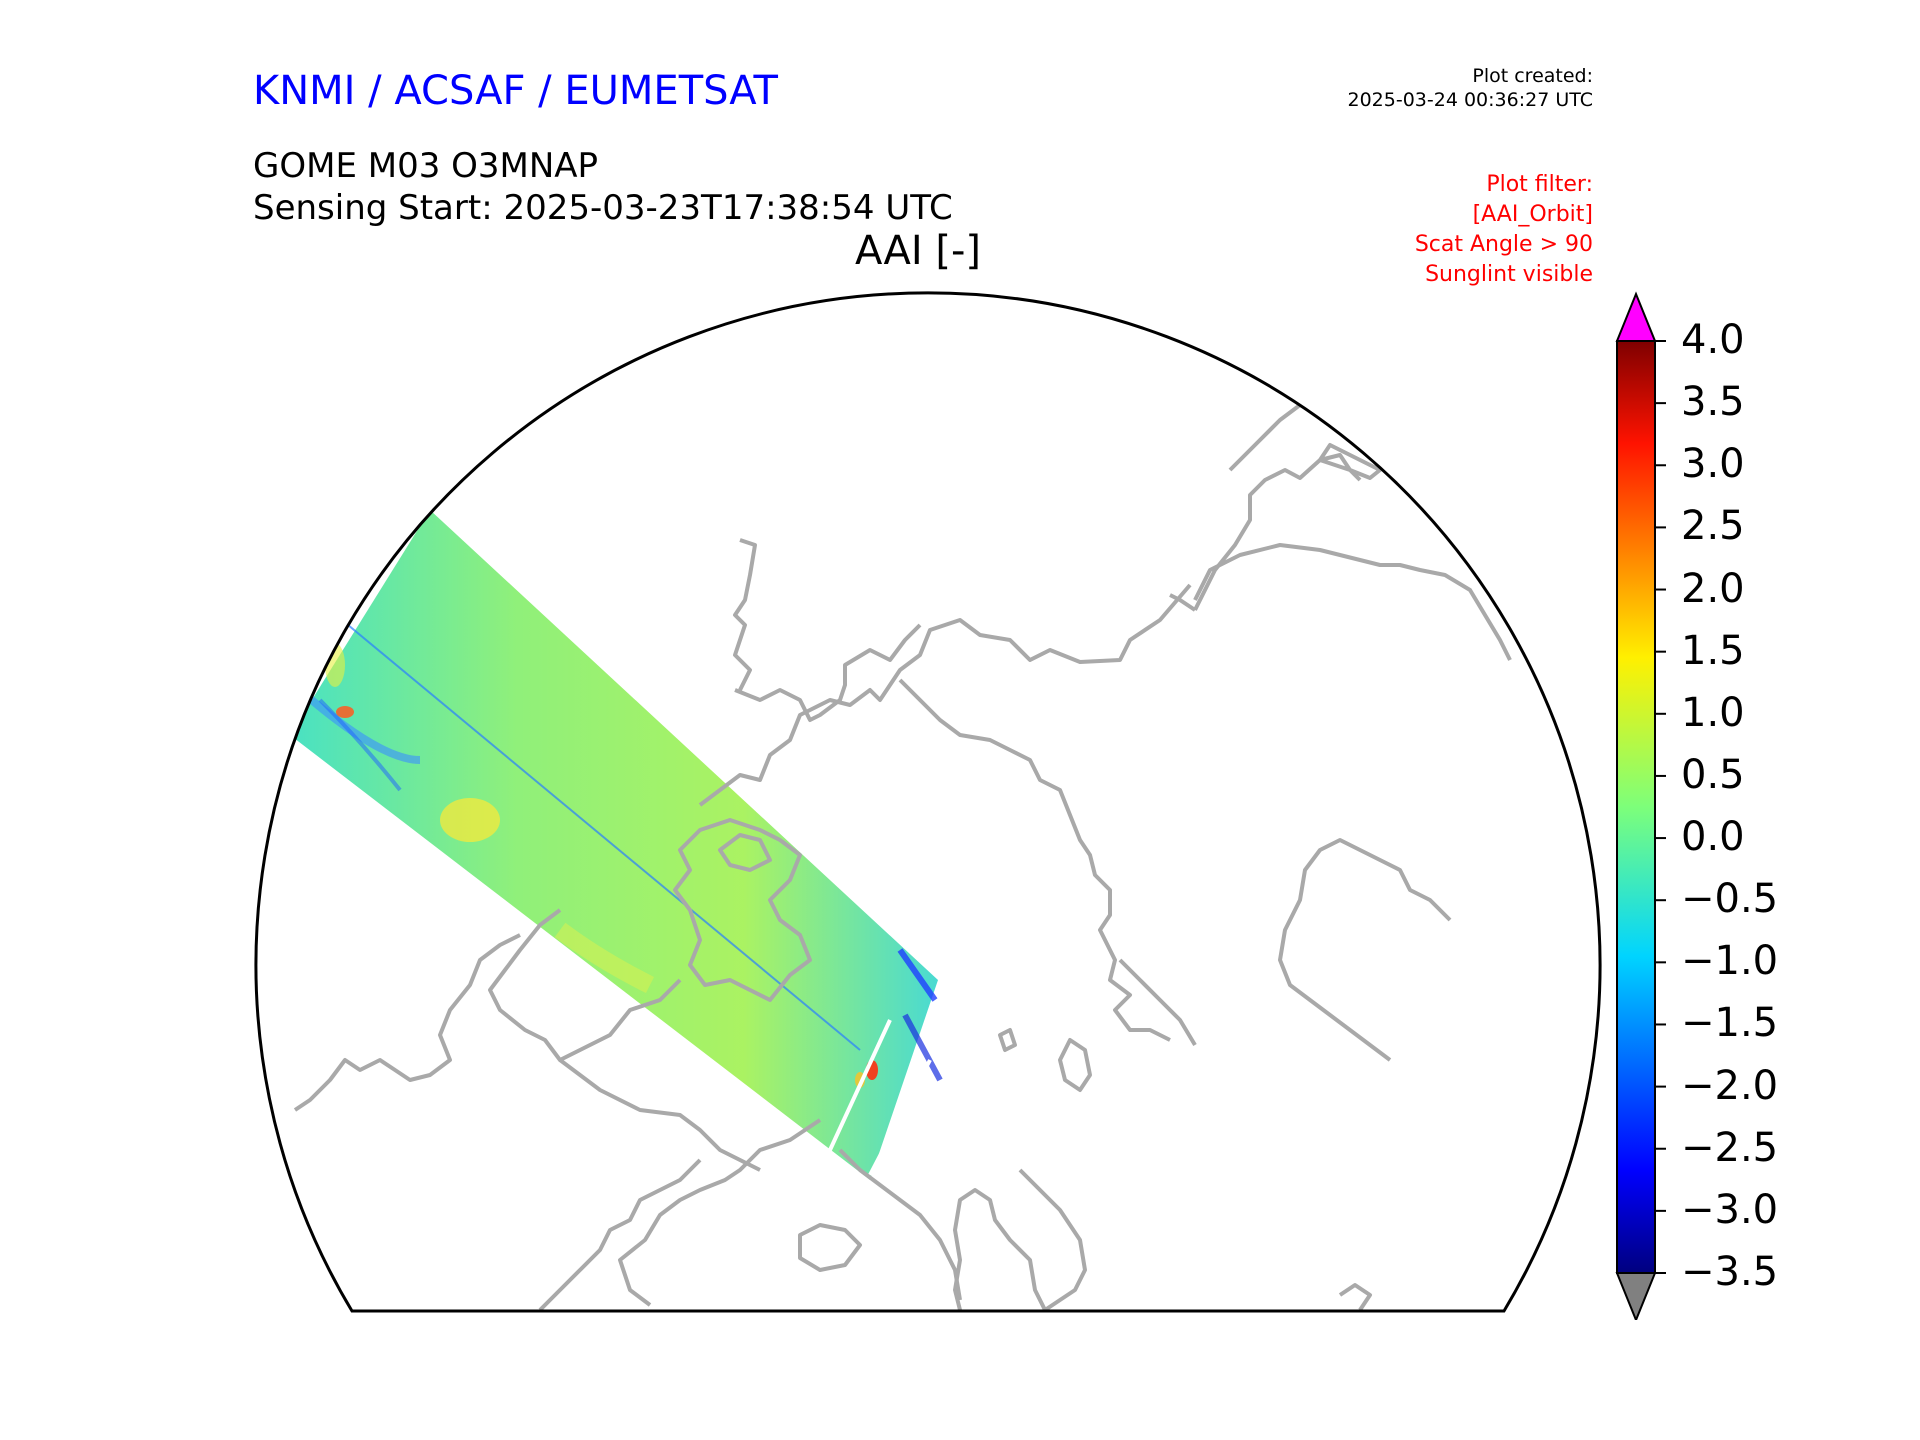 Image resolution: width=1920 pixels, height=1440 pixels. Describe the element at coordinates (745, 614) in the screenshot. I see `coastline-alaska` at that location.